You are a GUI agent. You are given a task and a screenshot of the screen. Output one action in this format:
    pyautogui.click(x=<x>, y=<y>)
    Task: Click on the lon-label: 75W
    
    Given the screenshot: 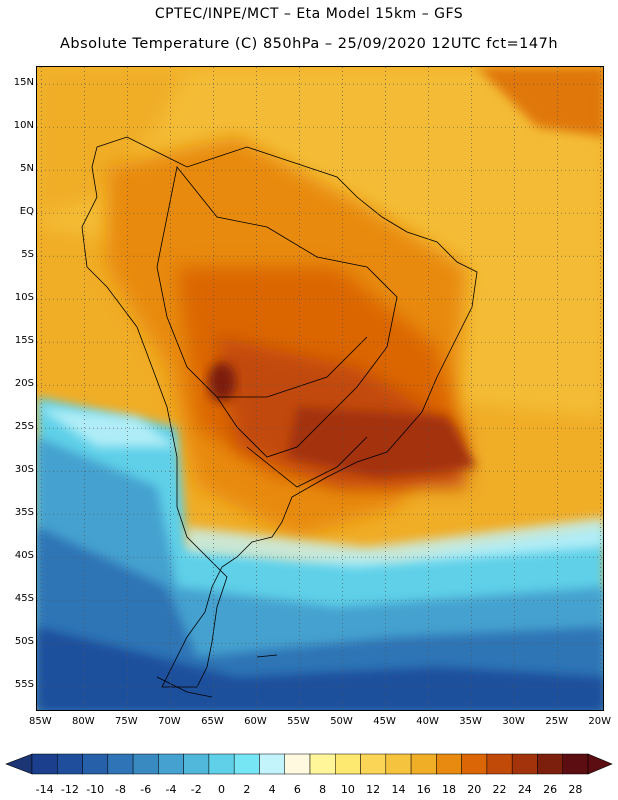 What is the action you would take?
    pyautogui.click(x=126, y=721)
    